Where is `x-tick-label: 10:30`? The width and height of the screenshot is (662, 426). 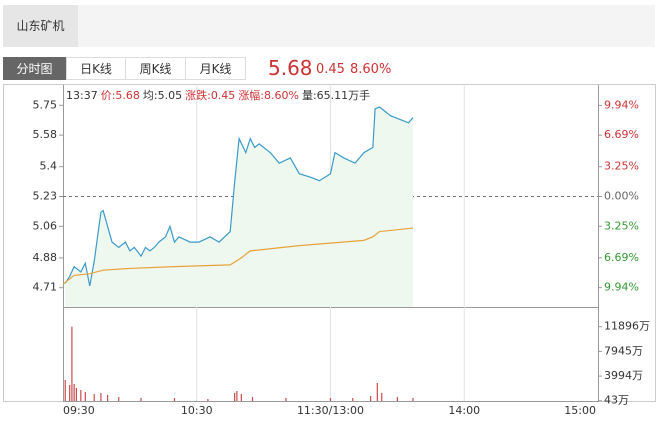
x-tick-label: 10:30 is located at coordinates (197, 410).